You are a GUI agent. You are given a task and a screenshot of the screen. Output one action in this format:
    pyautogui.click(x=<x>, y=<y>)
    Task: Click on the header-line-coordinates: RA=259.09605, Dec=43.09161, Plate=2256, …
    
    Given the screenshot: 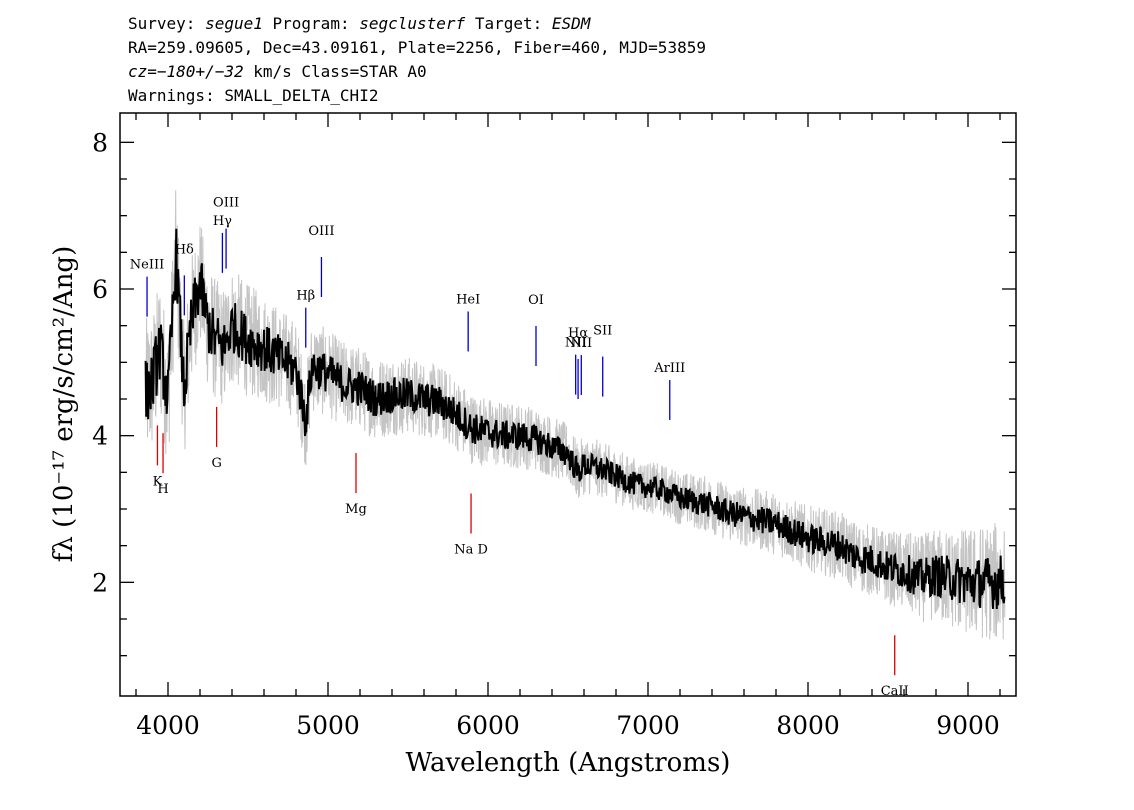 What is the action you would take?
    pyautogui.click(x=417, y=47)
    